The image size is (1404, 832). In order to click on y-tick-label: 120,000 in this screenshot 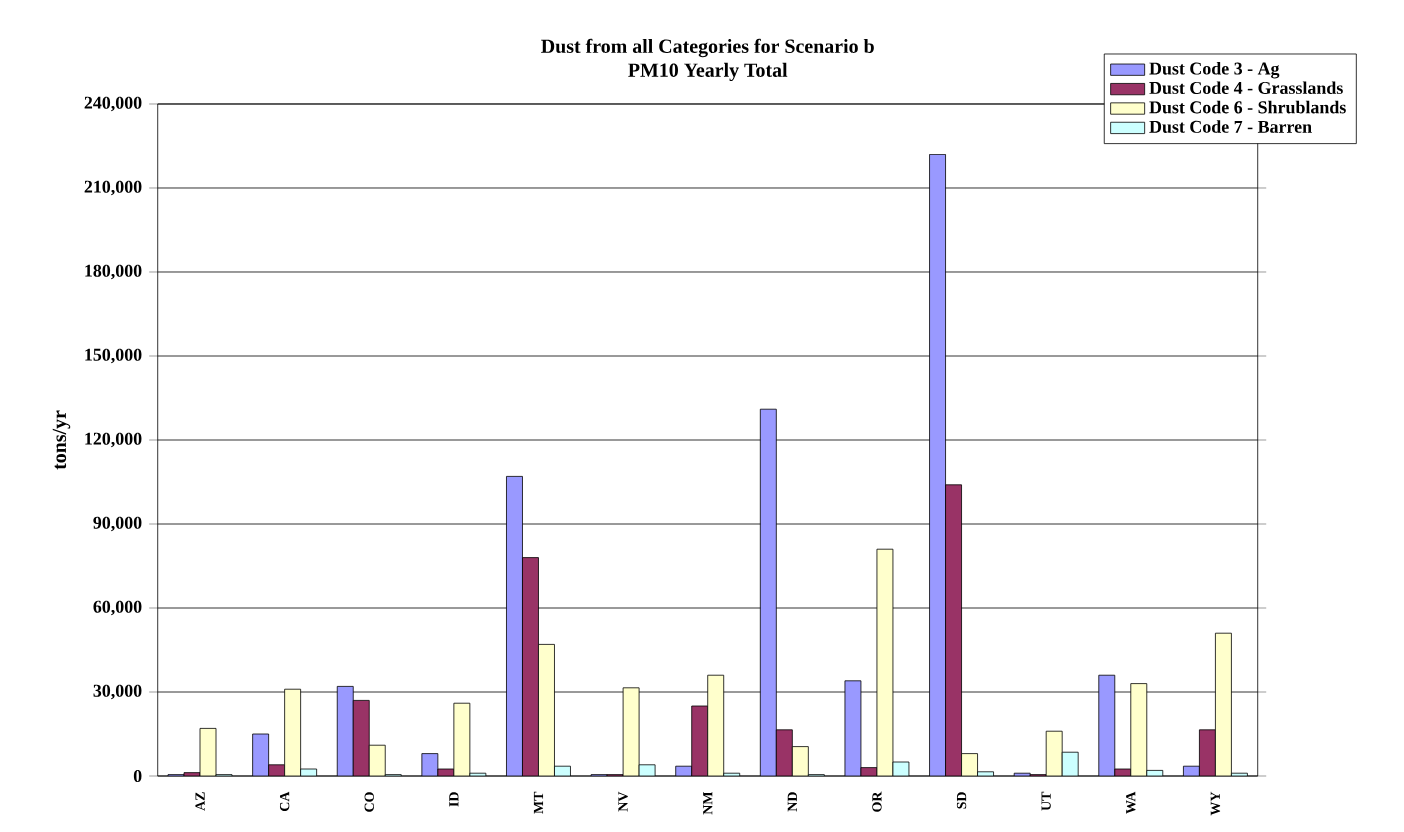, I will do `click(113, 440)`.